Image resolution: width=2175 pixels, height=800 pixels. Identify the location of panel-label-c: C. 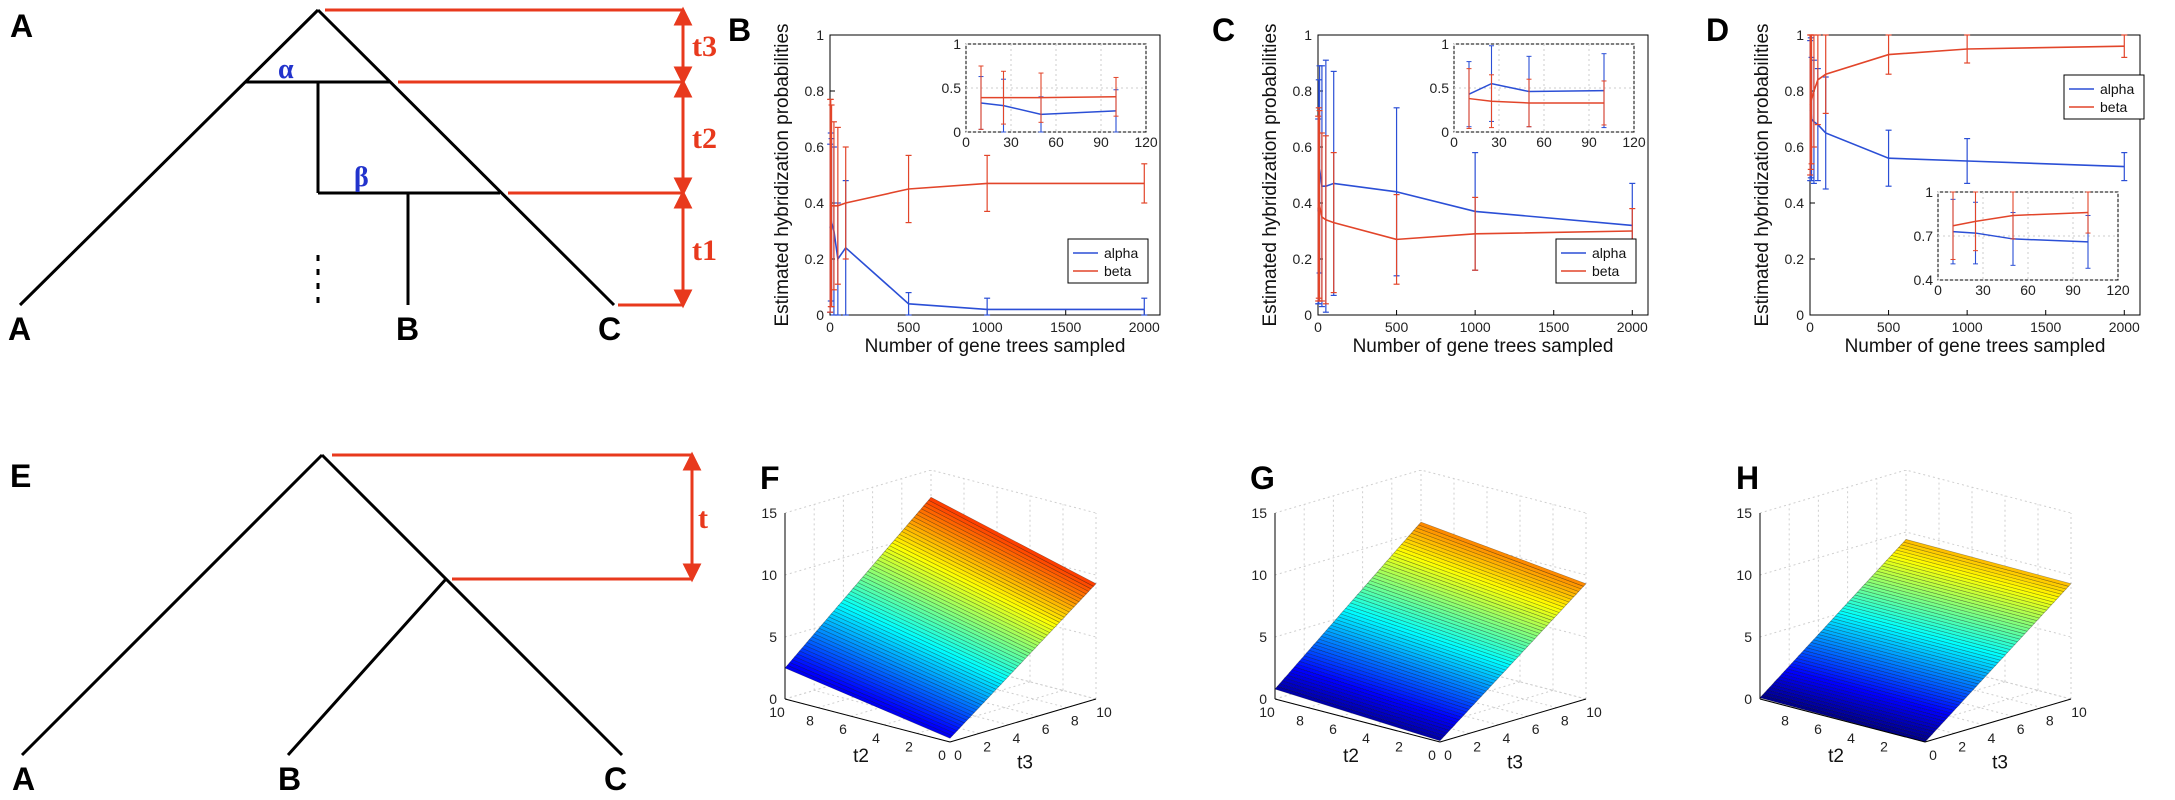
(1224, 30).